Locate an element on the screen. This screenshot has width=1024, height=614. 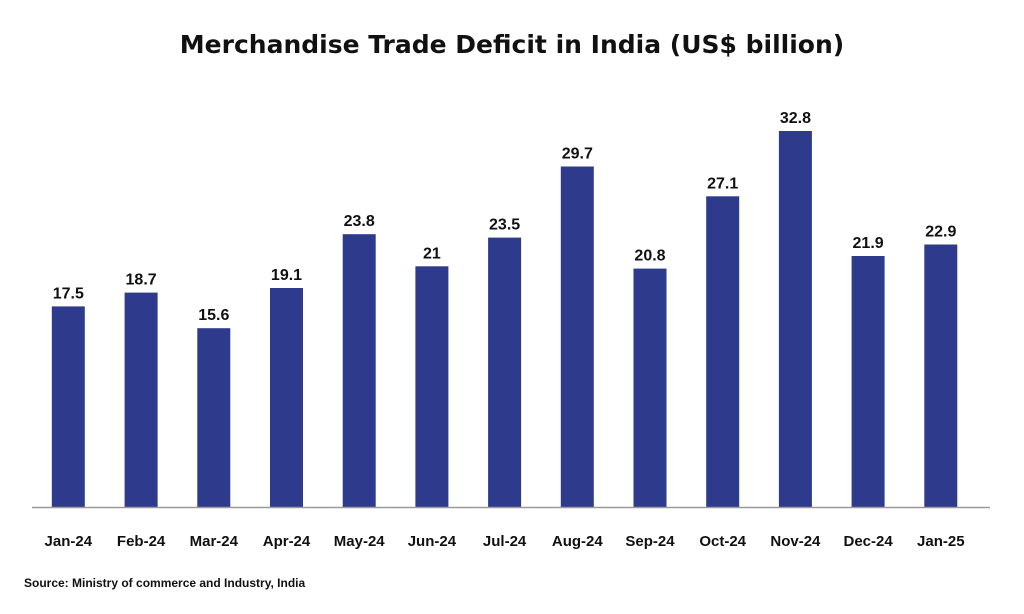
x-tick-label-jan-25: Jan-25 is located at coordinates (941, 541).